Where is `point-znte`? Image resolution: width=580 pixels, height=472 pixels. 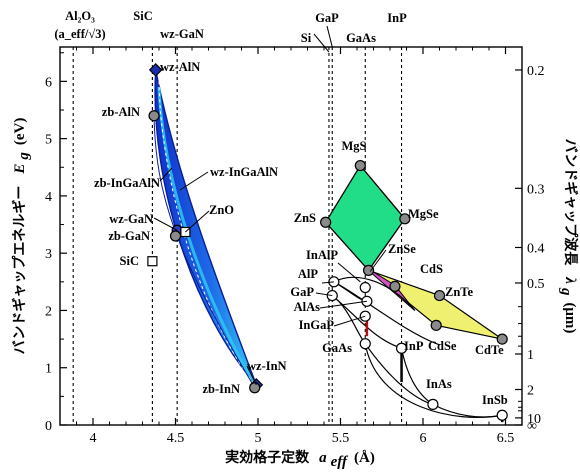
point-znte is located at coordinates (439, 295).